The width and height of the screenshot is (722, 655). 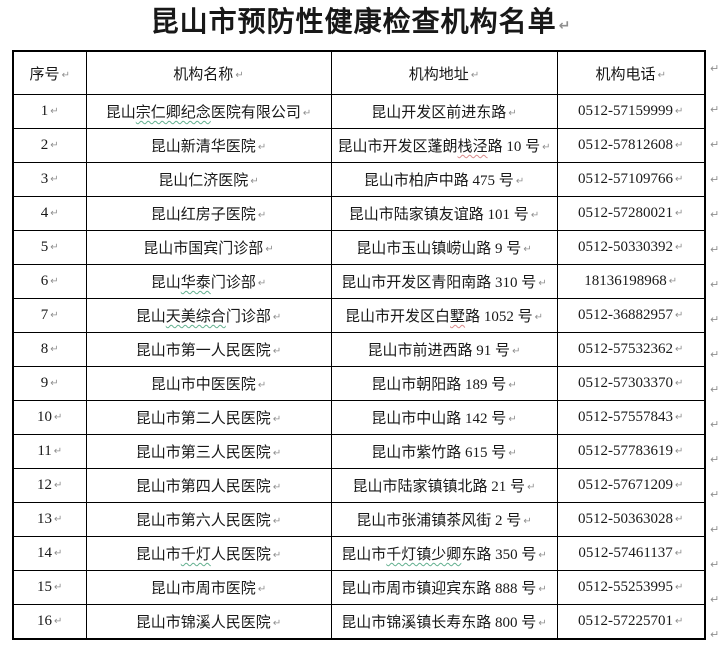 I want to click on cell-text: 昆山, so click(x=165, y=283).